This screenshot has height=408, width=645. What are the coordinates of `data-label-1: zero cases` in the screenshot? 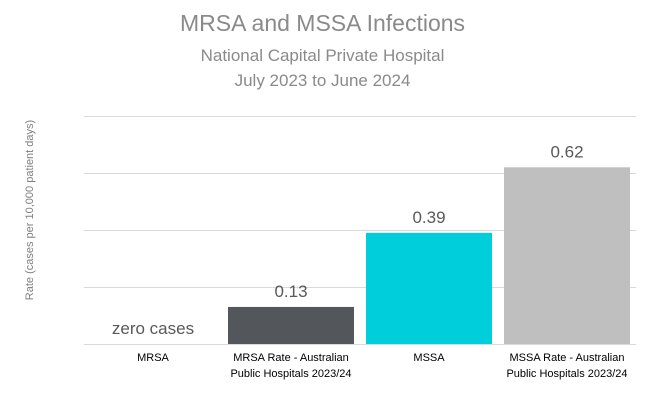 It's located at (153, 328).